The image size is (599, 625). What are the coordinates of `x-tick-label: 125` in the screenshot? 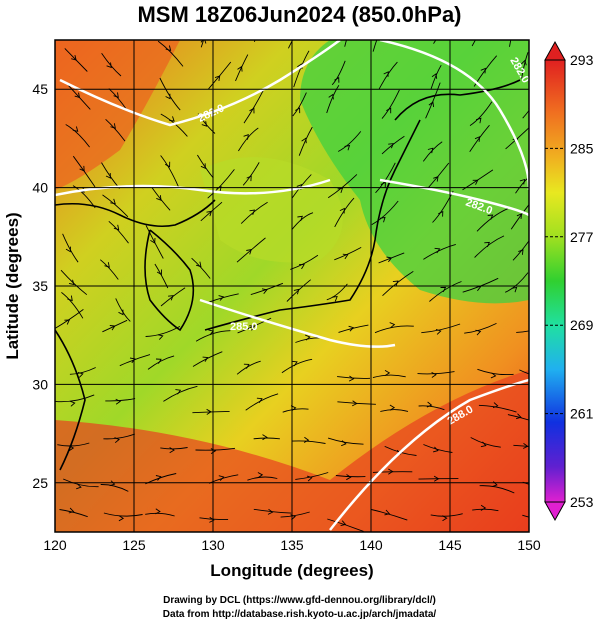 It's located at (134, 545).